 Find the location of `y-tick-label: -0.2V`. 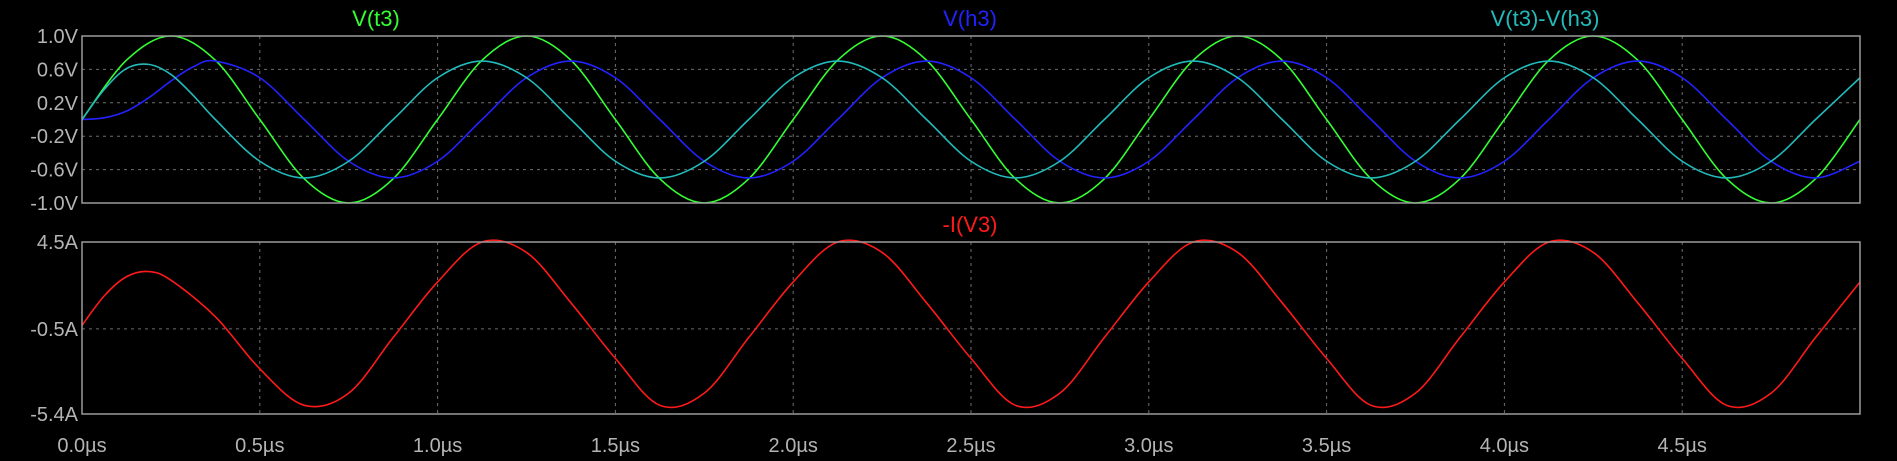

y-tick-label: -0.2V is located at coordinates (54, 137).